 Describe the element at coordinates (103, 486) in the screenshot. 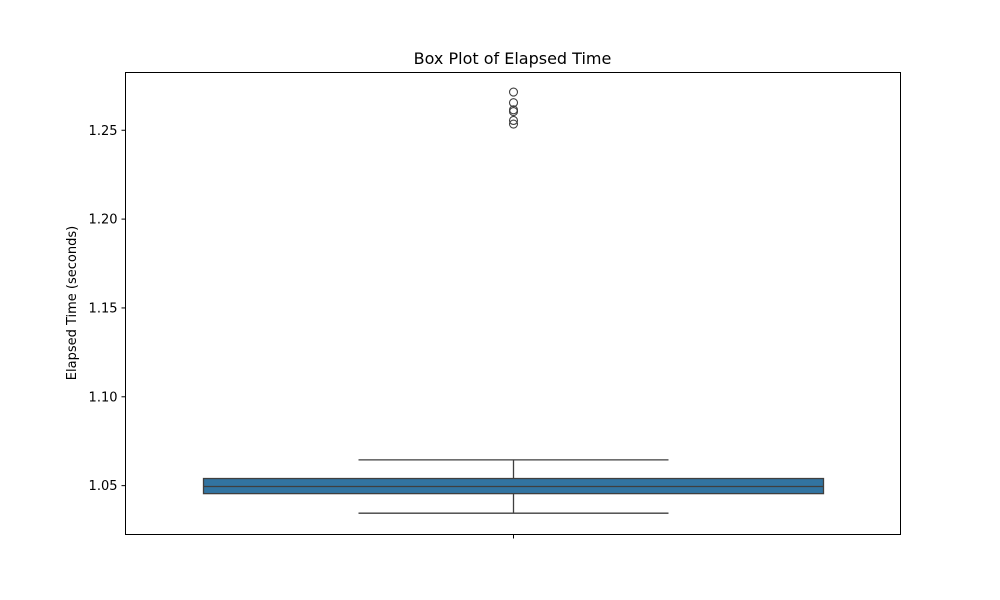

I see `y-tick-label: 1.05` at that location.